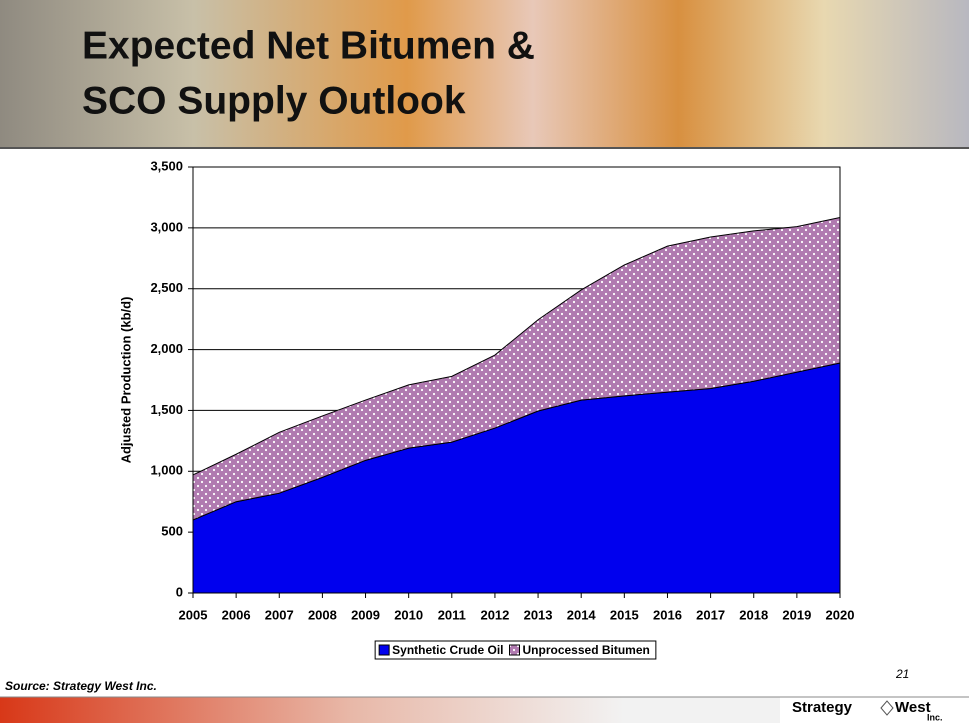 The width and height of the screenshot is (969, 728). Describe the element at coordinates (179, 591) in the screenshot. I see `y-tick-label: 0` at that location.